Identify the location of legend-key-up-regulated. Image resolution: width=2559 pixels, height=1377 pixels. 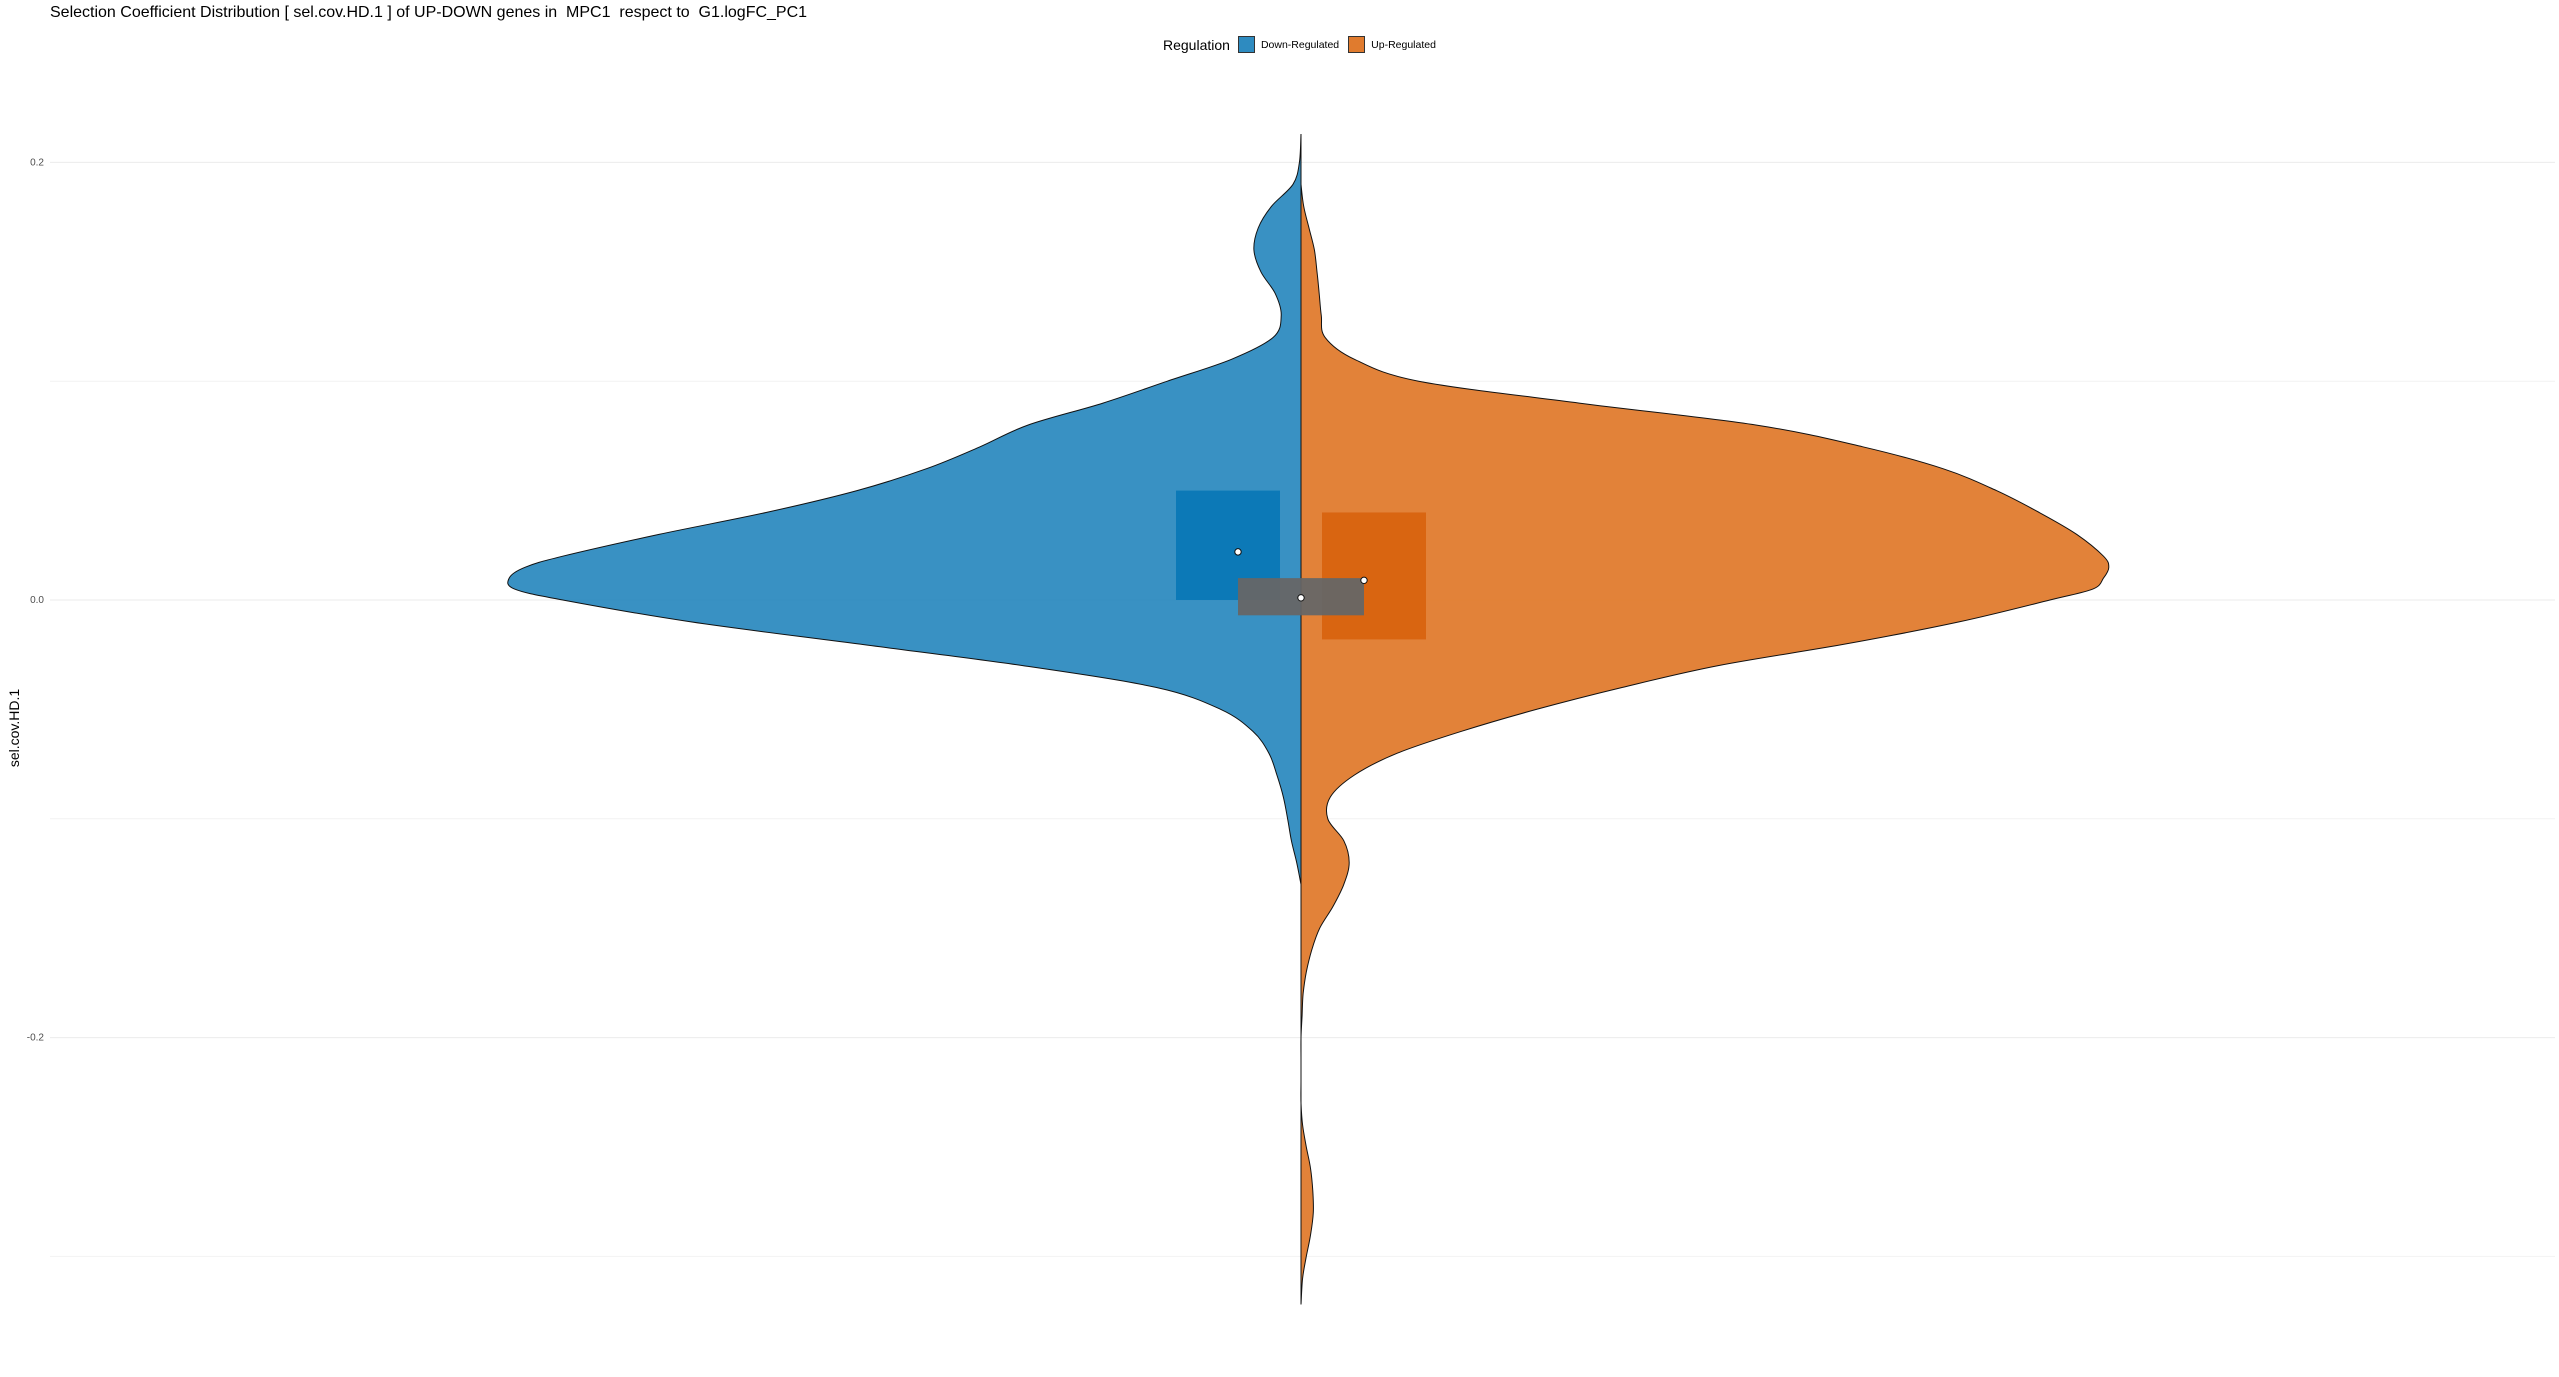
(1357, 44).